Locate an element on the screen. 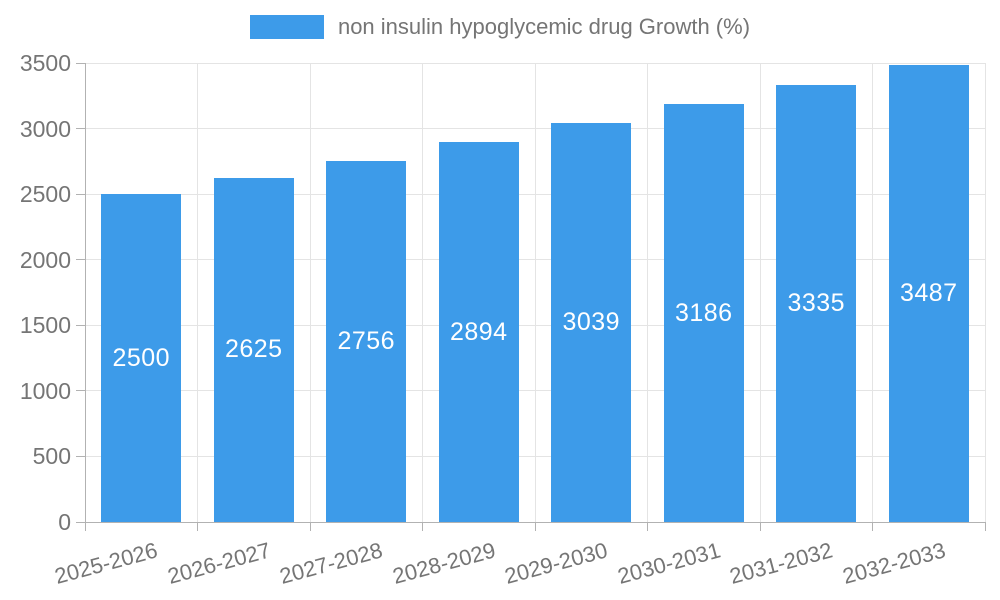  y-tick-label: 500 is located at coordinates (51, 456).